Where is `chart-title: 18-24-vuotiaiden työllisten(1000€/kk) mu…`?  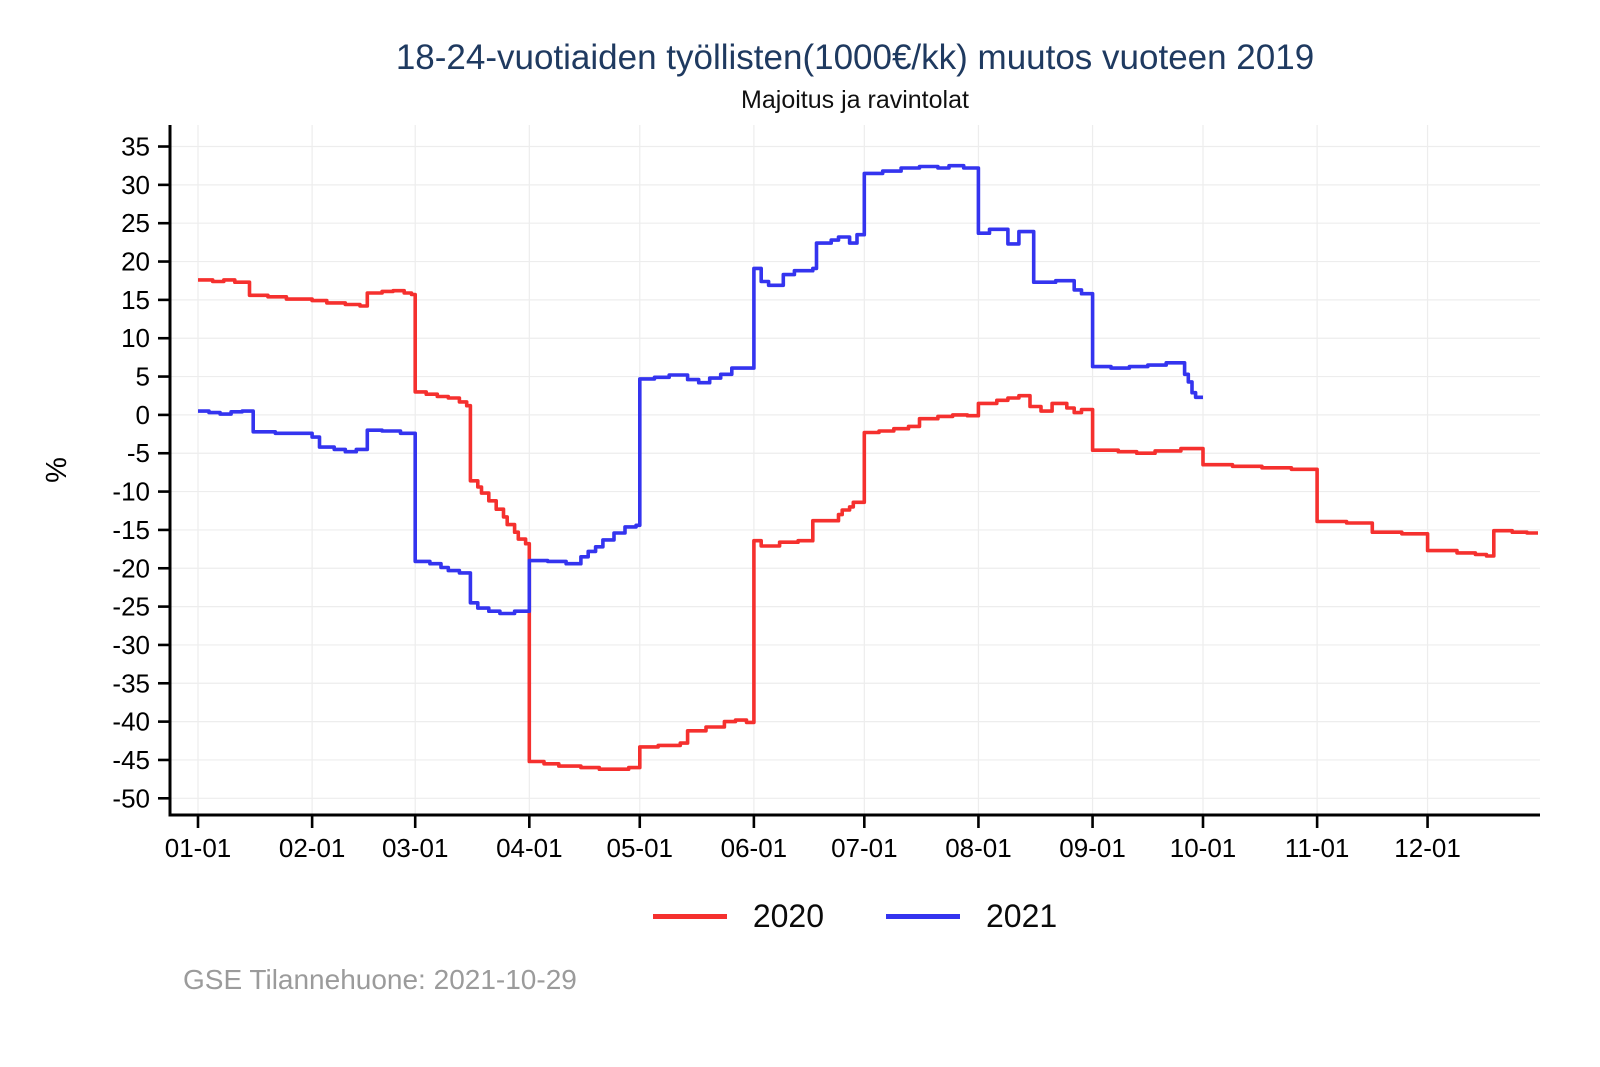 chart-title: 18-24-vuotiaiden työllisten(1000€/kk) mu… is located at coordinates (855, 57).